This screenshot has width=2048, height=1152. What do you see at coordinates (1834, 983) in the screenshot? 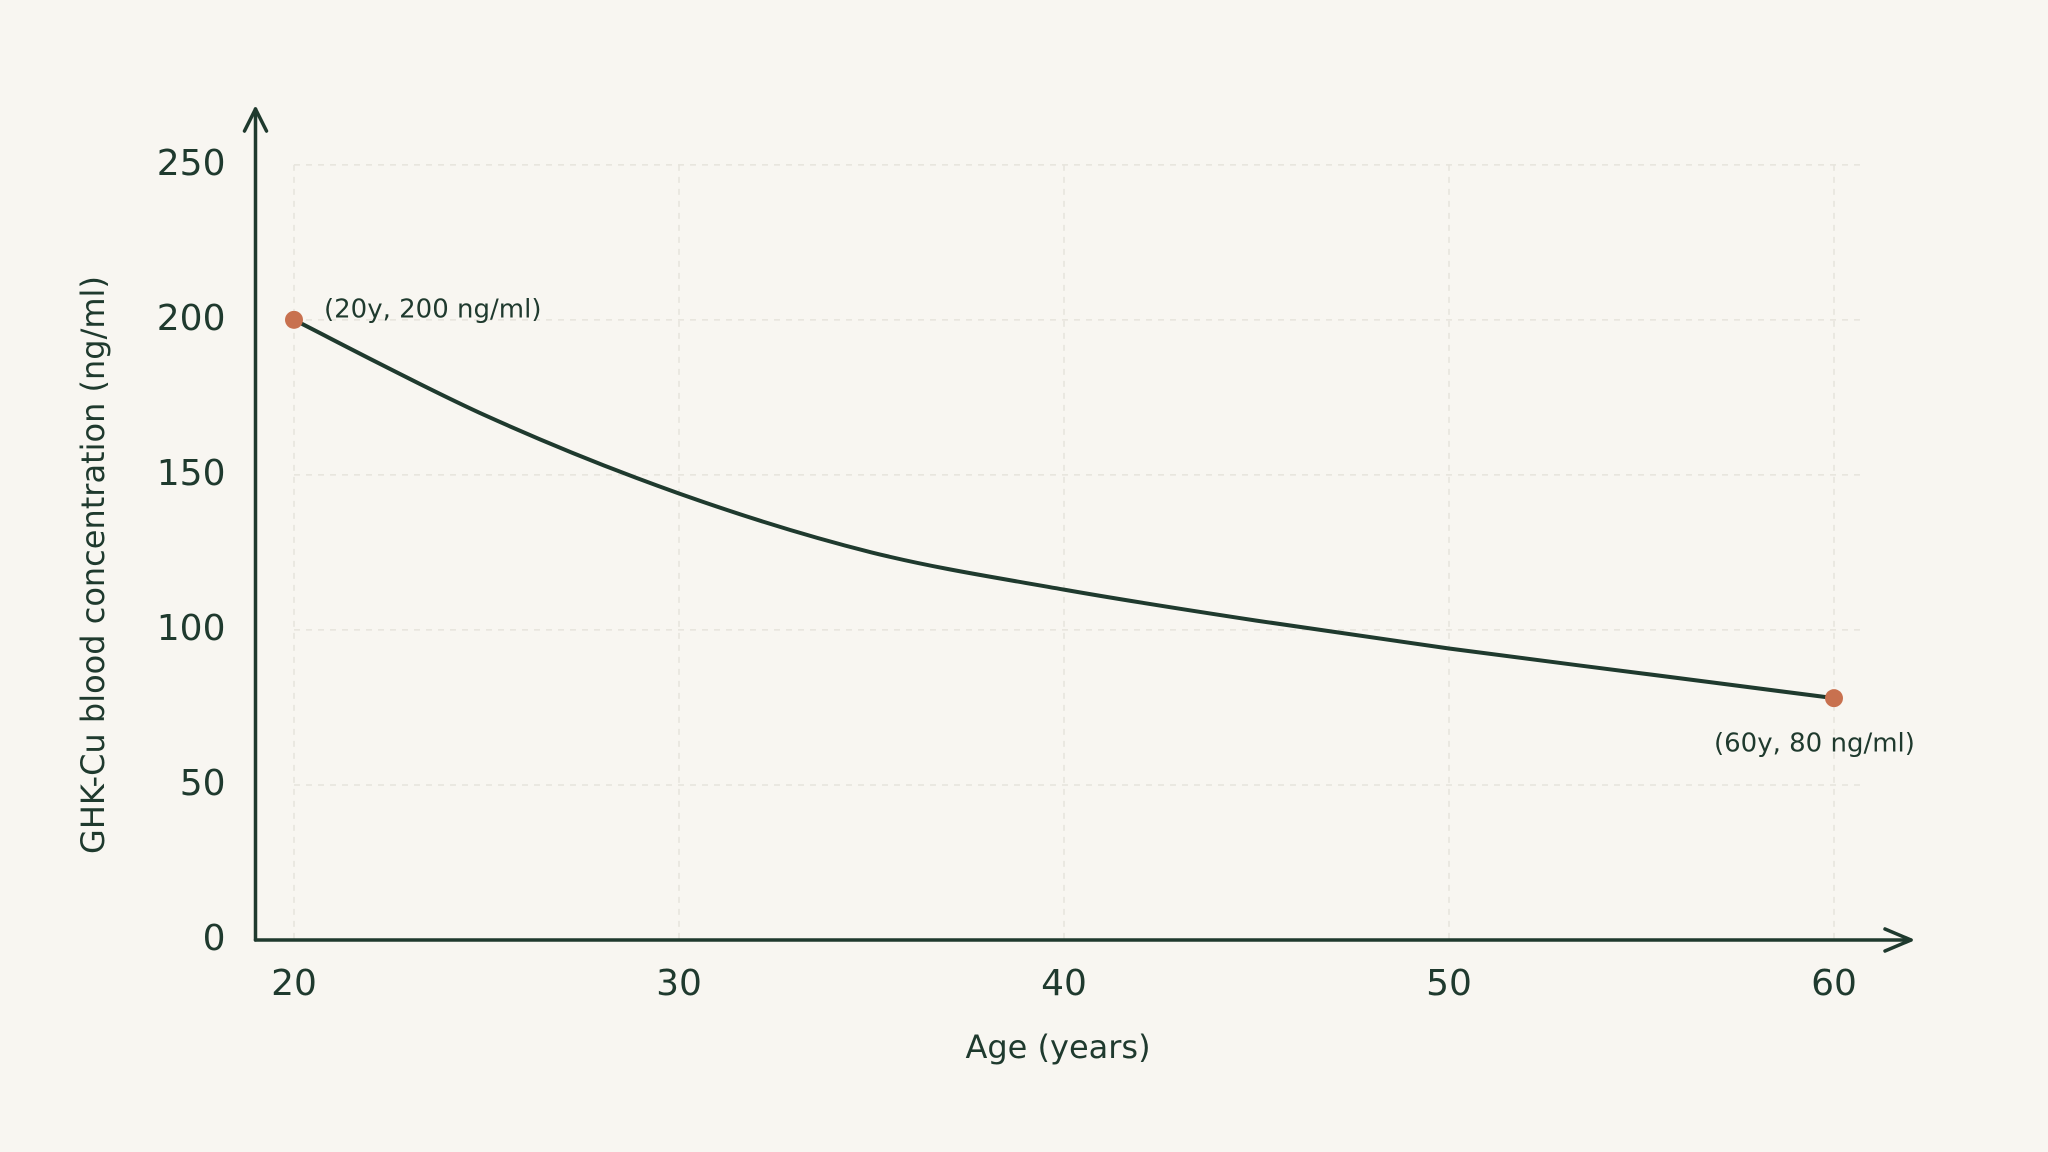
I see `x-tick-label: 60` at bounding box center [1834, 983].